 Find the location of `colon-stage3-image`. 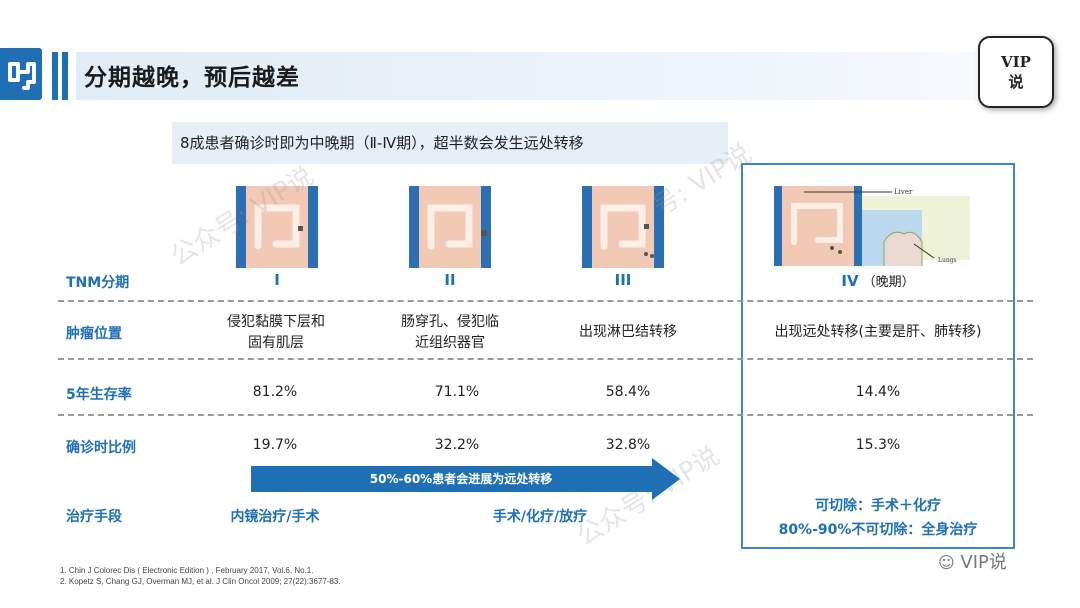

colon-stage3-image is located at coordinates (623, 227).